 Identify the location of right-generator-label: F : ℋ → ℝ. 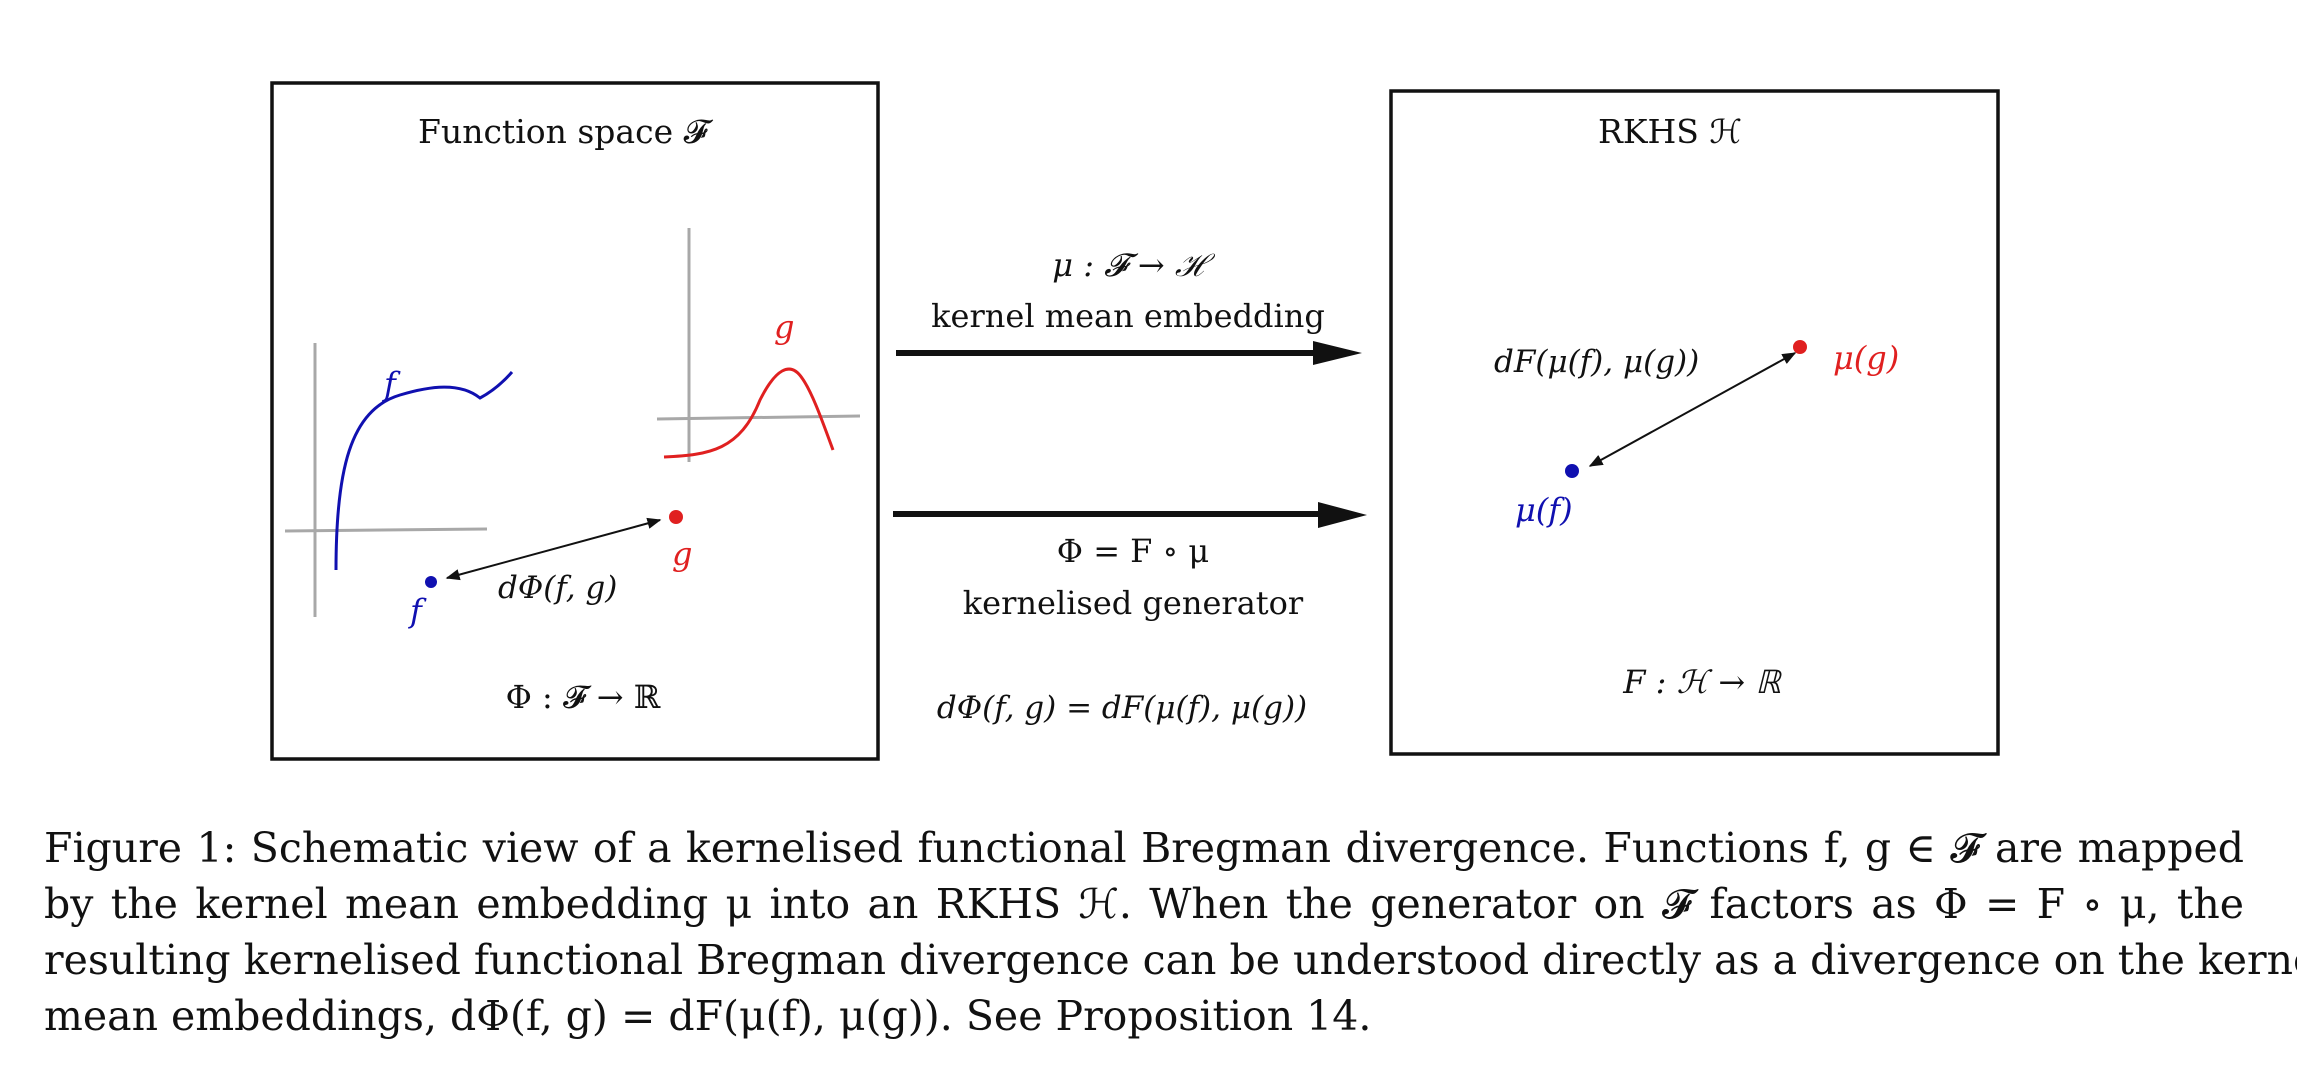
(1702, 682).